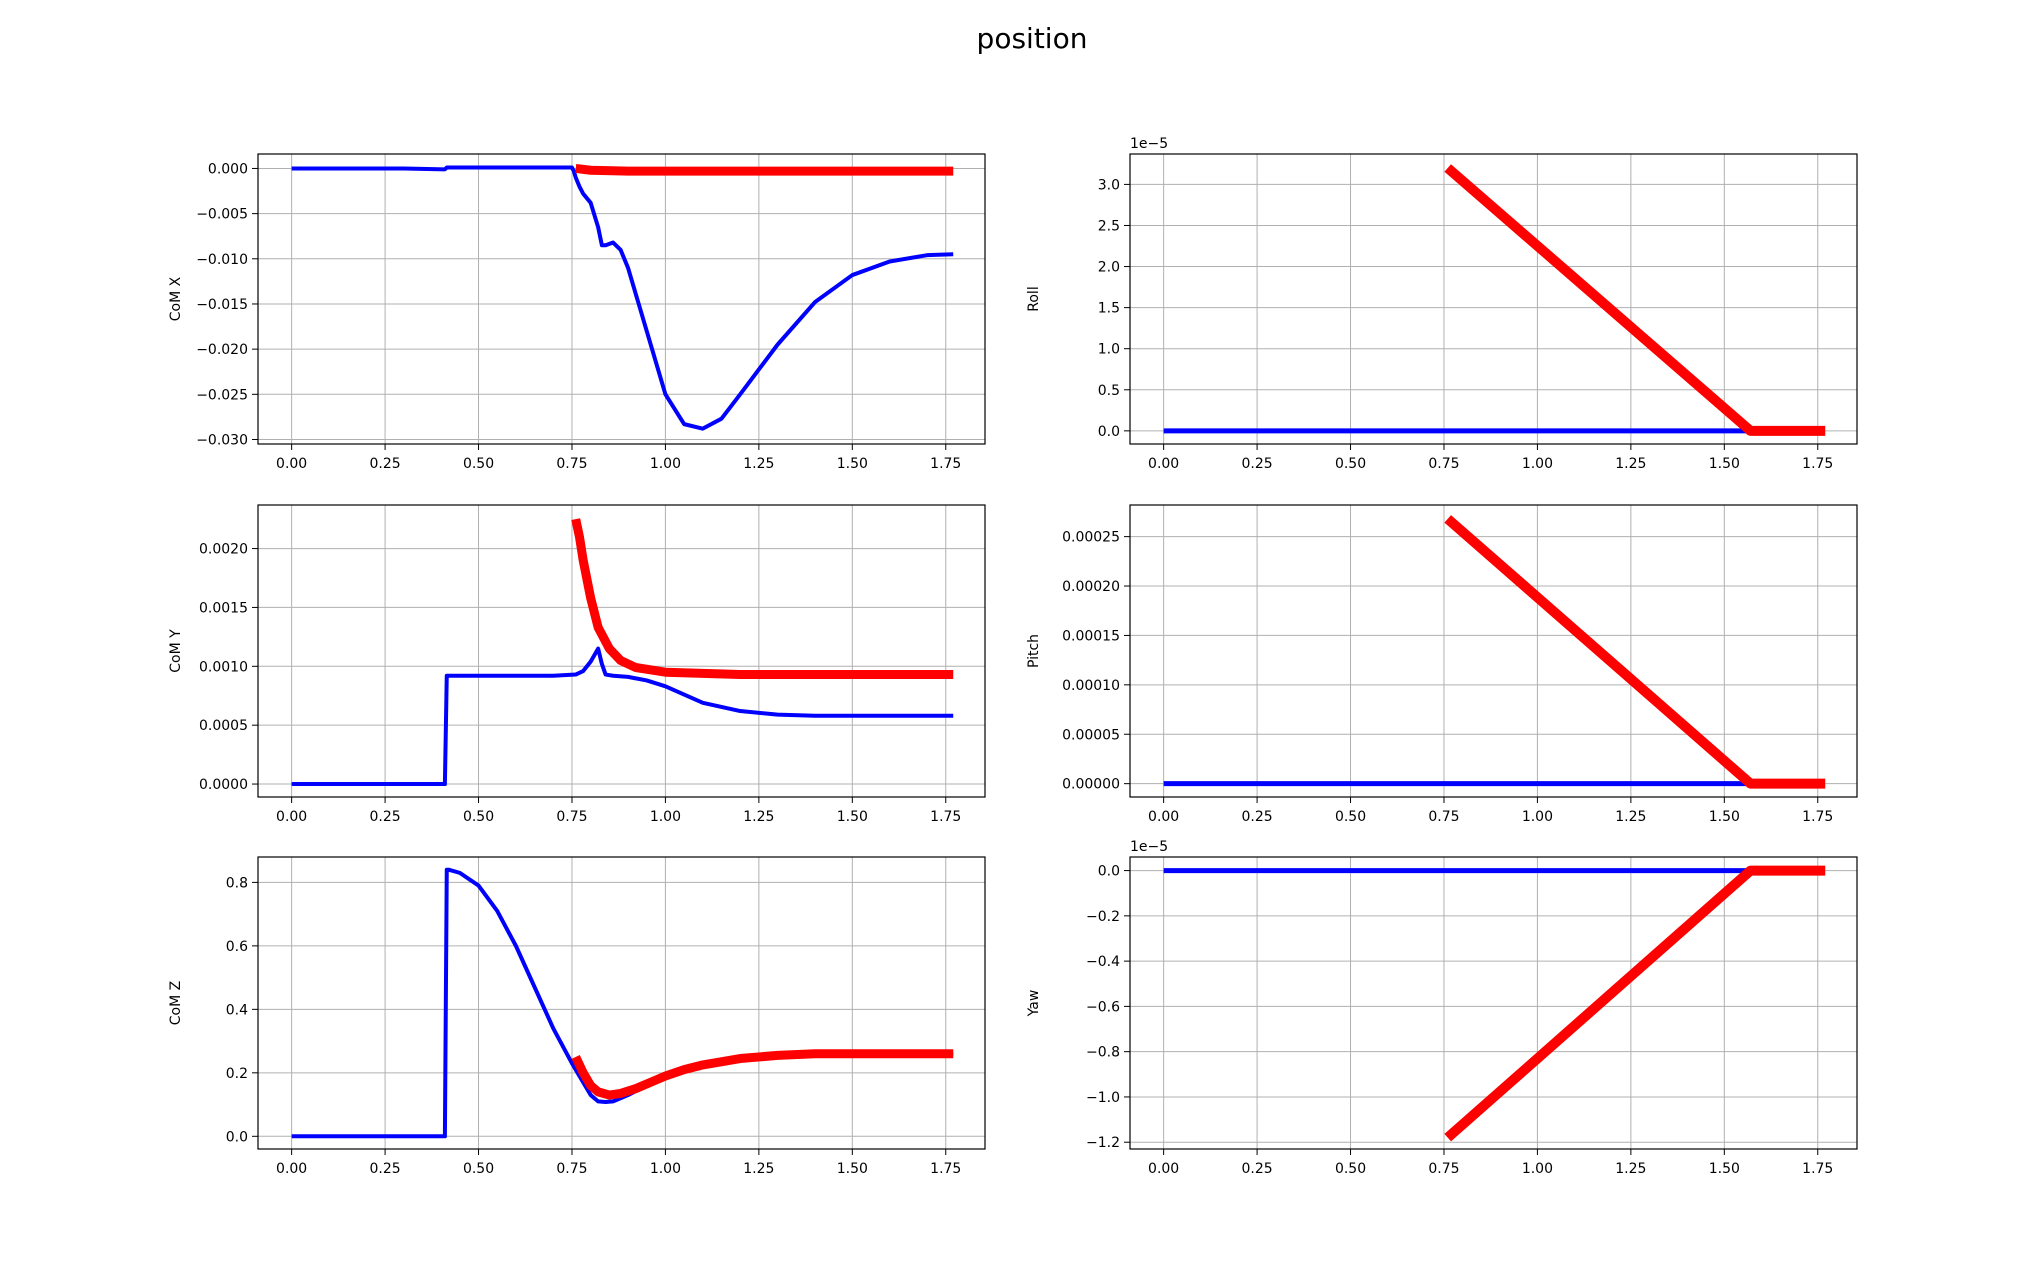 The image size is (2039, 1275). What do you see at coordinates (1109, 226) in the screenshot?
I see `y-tick-label: 2.5` at bounding box center [1109, 226].